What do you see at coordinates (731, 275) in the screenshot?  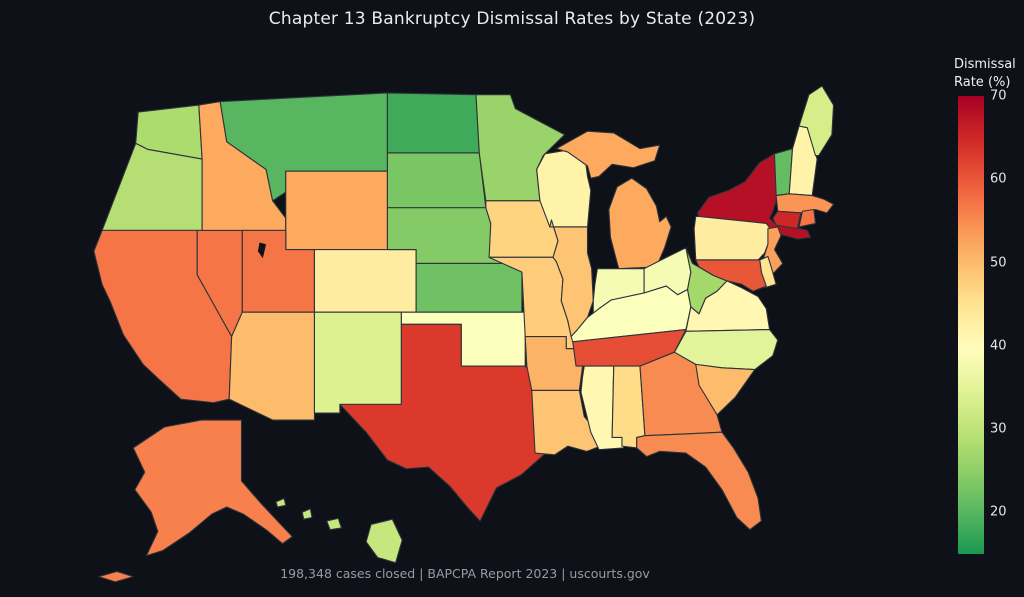 I see `state-md` at bounding box center [731, 275].